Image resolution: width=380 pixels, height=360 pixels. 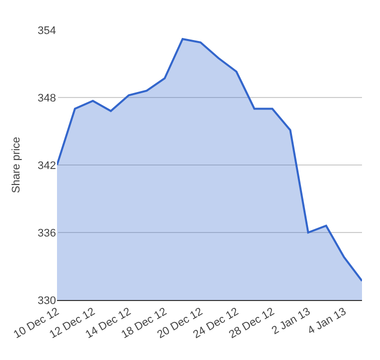 What do you see at coordinates (47, 30) in the screenshot?
I see `y-tick-label: 354` at bounding box center [47, 30].